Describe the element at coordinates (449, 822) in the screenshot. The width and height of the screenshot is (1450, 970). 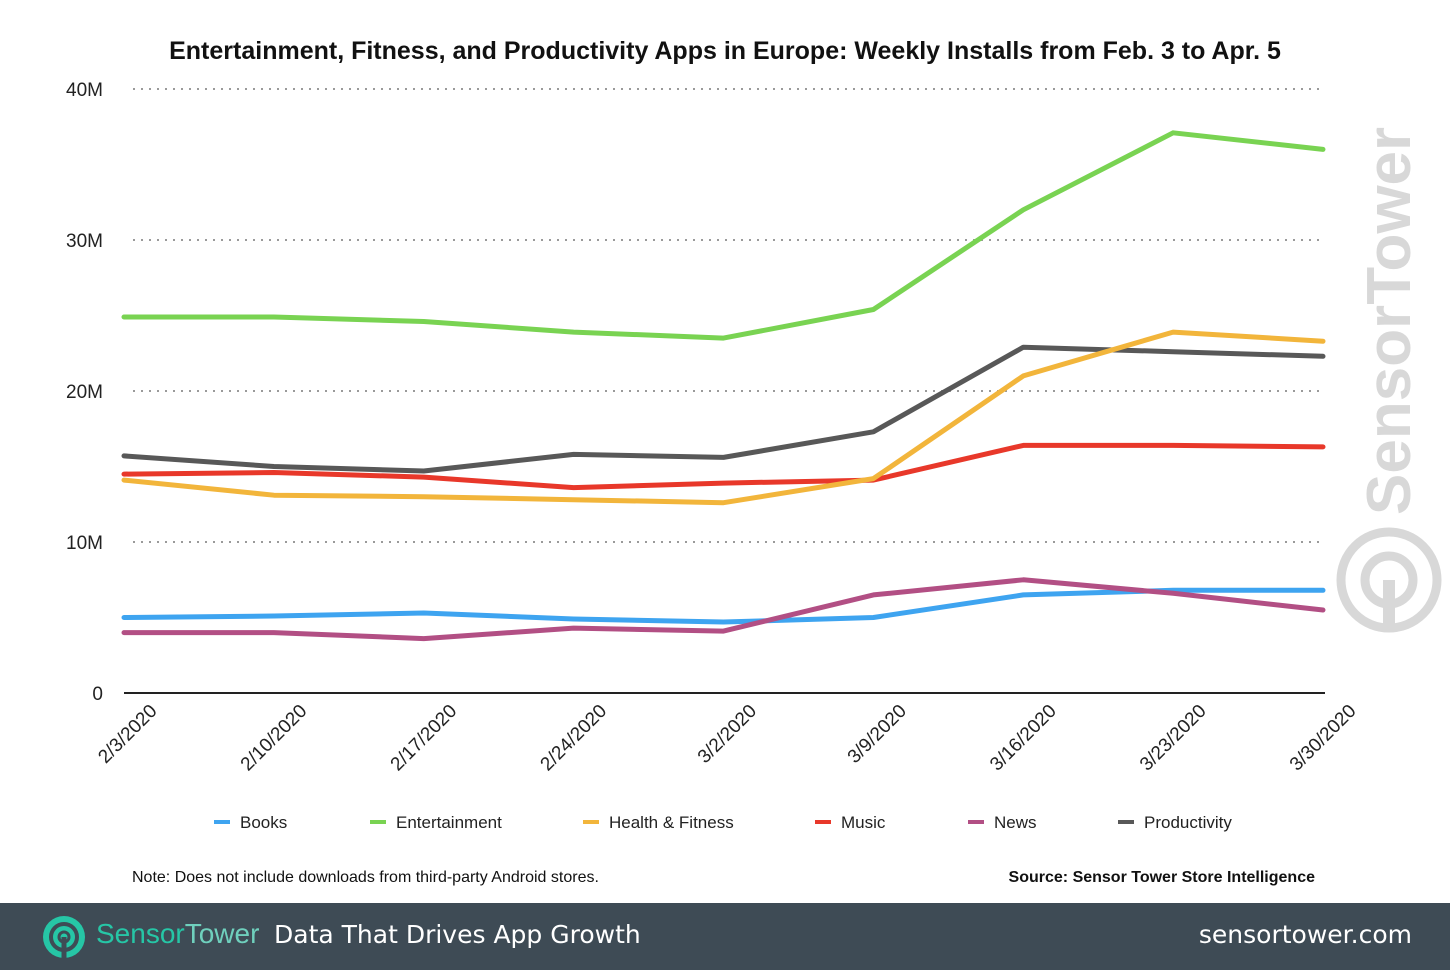
I see `legend-label: Entertainment` at that location.